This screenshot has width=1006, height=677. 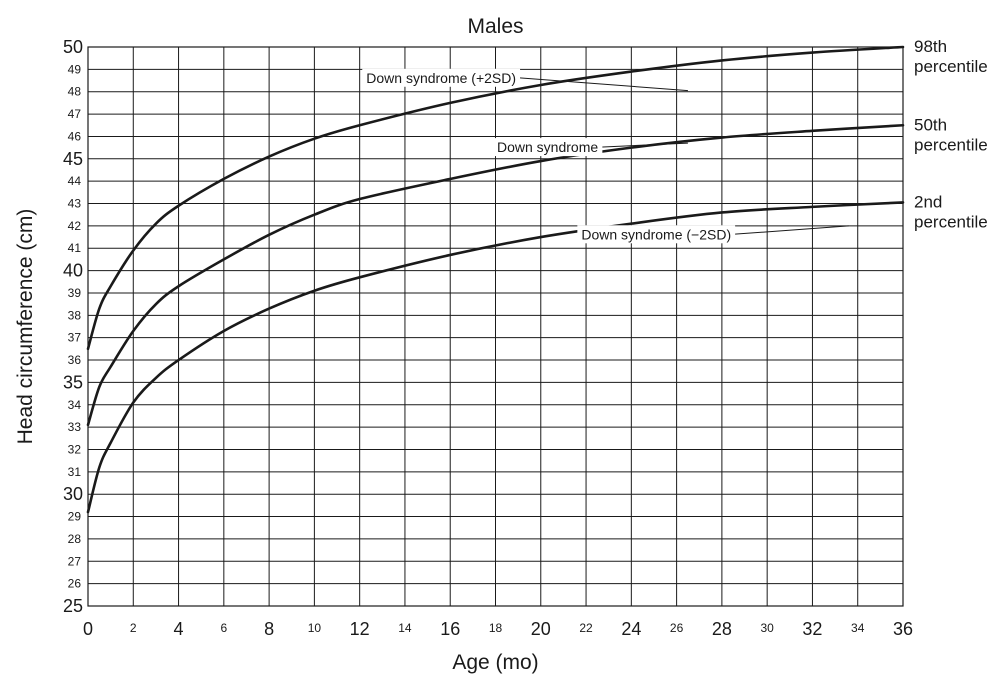 I want to click on y-tick-label: 47, so click(x=75, y=114).